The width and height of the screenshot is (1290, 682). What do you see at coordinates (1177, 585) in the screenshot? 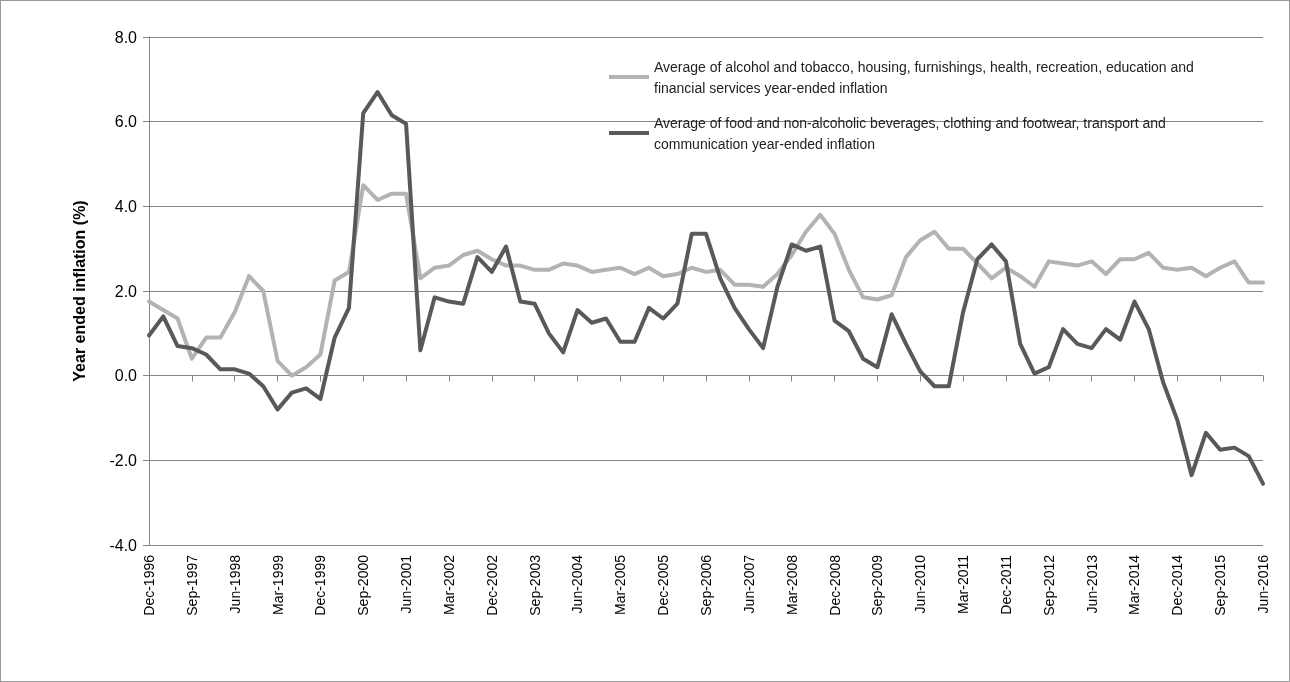
I see `x-tick-label: Dec-2014` at bounding box center [1177, 585].